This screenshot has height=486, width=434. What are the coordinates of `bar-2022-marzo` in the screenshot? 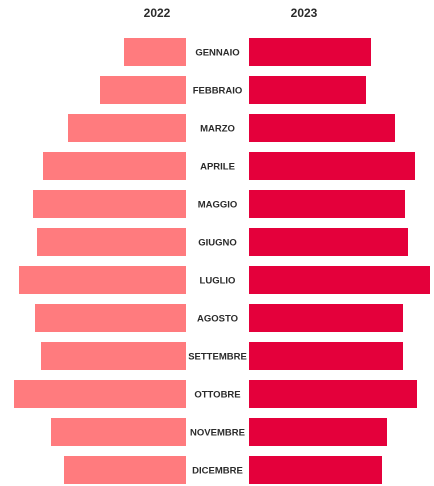 It's located at (127, 128).